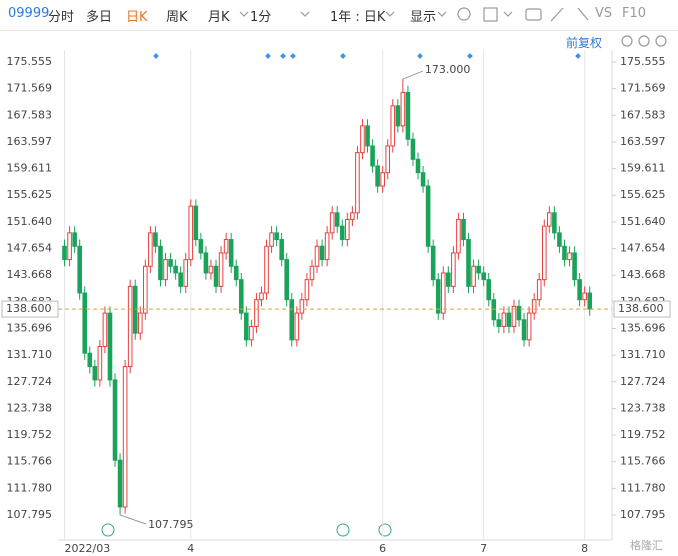 The width and height of the screenshot is (678, 556). What do you see at coordinates (627, 41) in the screenshot?
I see `reset-icon` at bounding box center [627, 41].